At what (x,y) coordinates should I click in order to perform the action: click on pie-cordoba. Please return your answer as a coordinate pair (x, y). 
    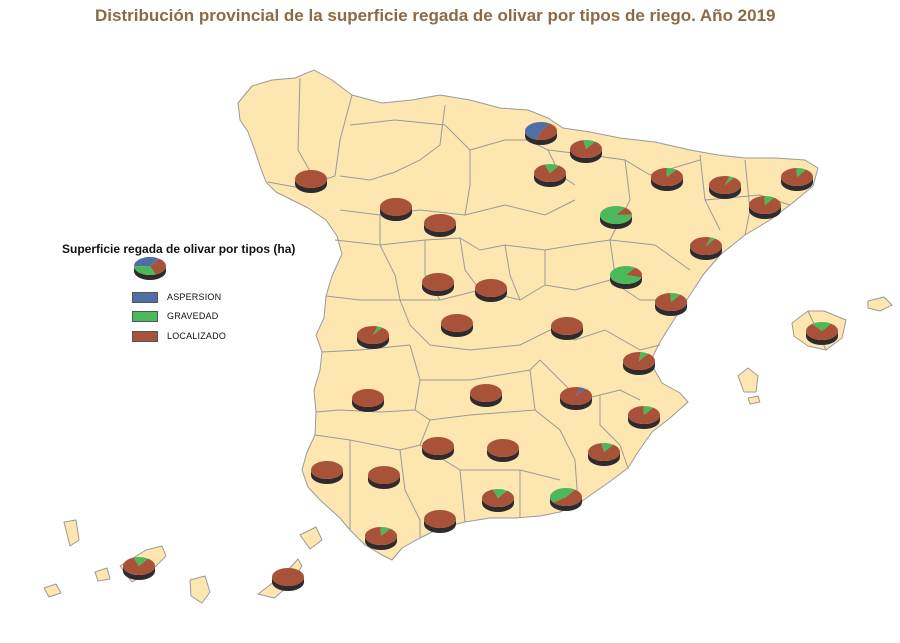
    Looking at the image, I should click on (438, 448).